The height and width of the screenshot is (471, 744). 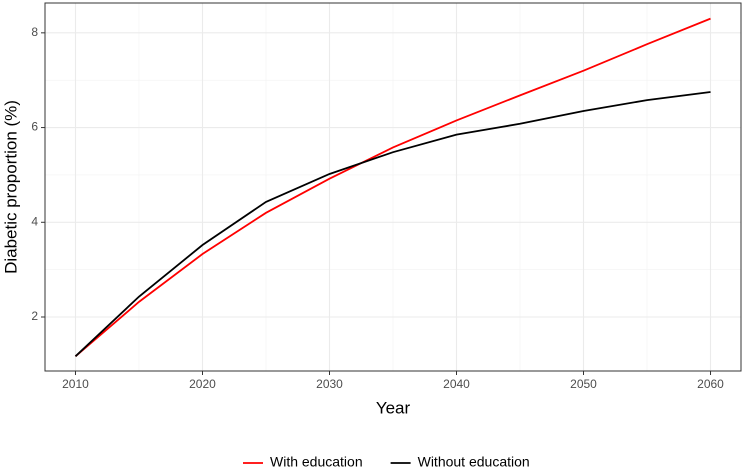 I want to click on y-axis-title: Diabetic proportion (%), so click(x=10, y=187).